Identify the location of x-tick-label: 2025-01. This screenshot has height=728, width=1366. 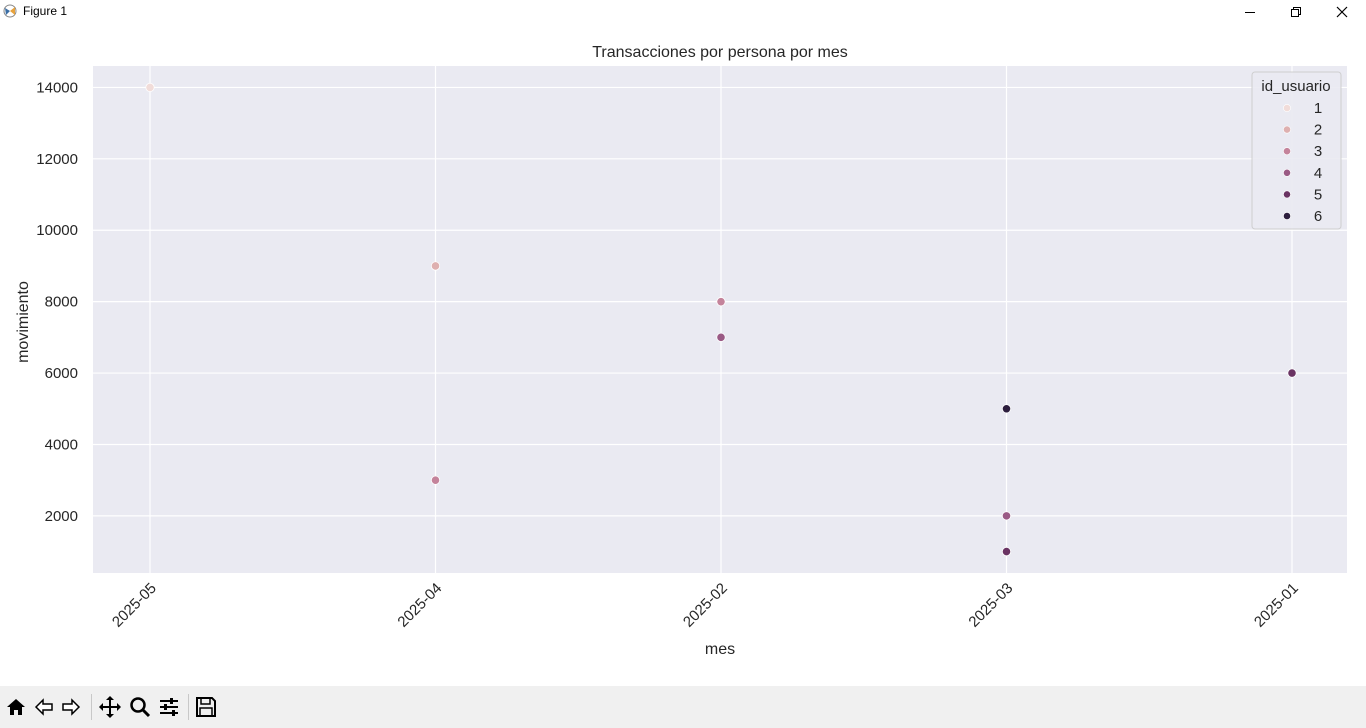
(1276, 605).